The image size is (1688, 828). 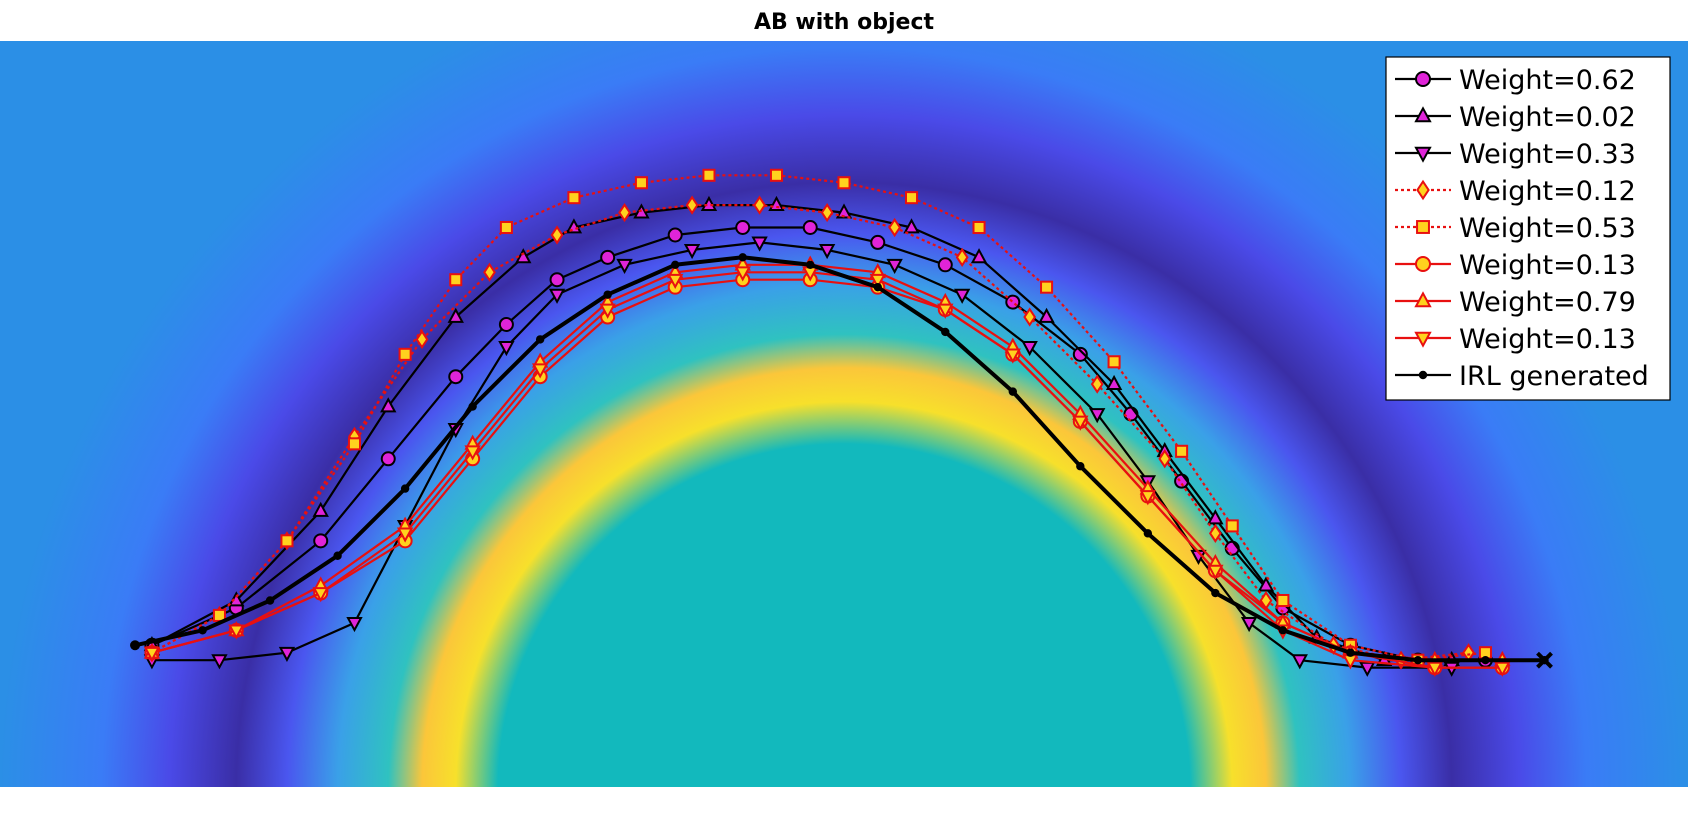 I want to click on legend-item: Weight=0.13, so click(x=1515, y=339).